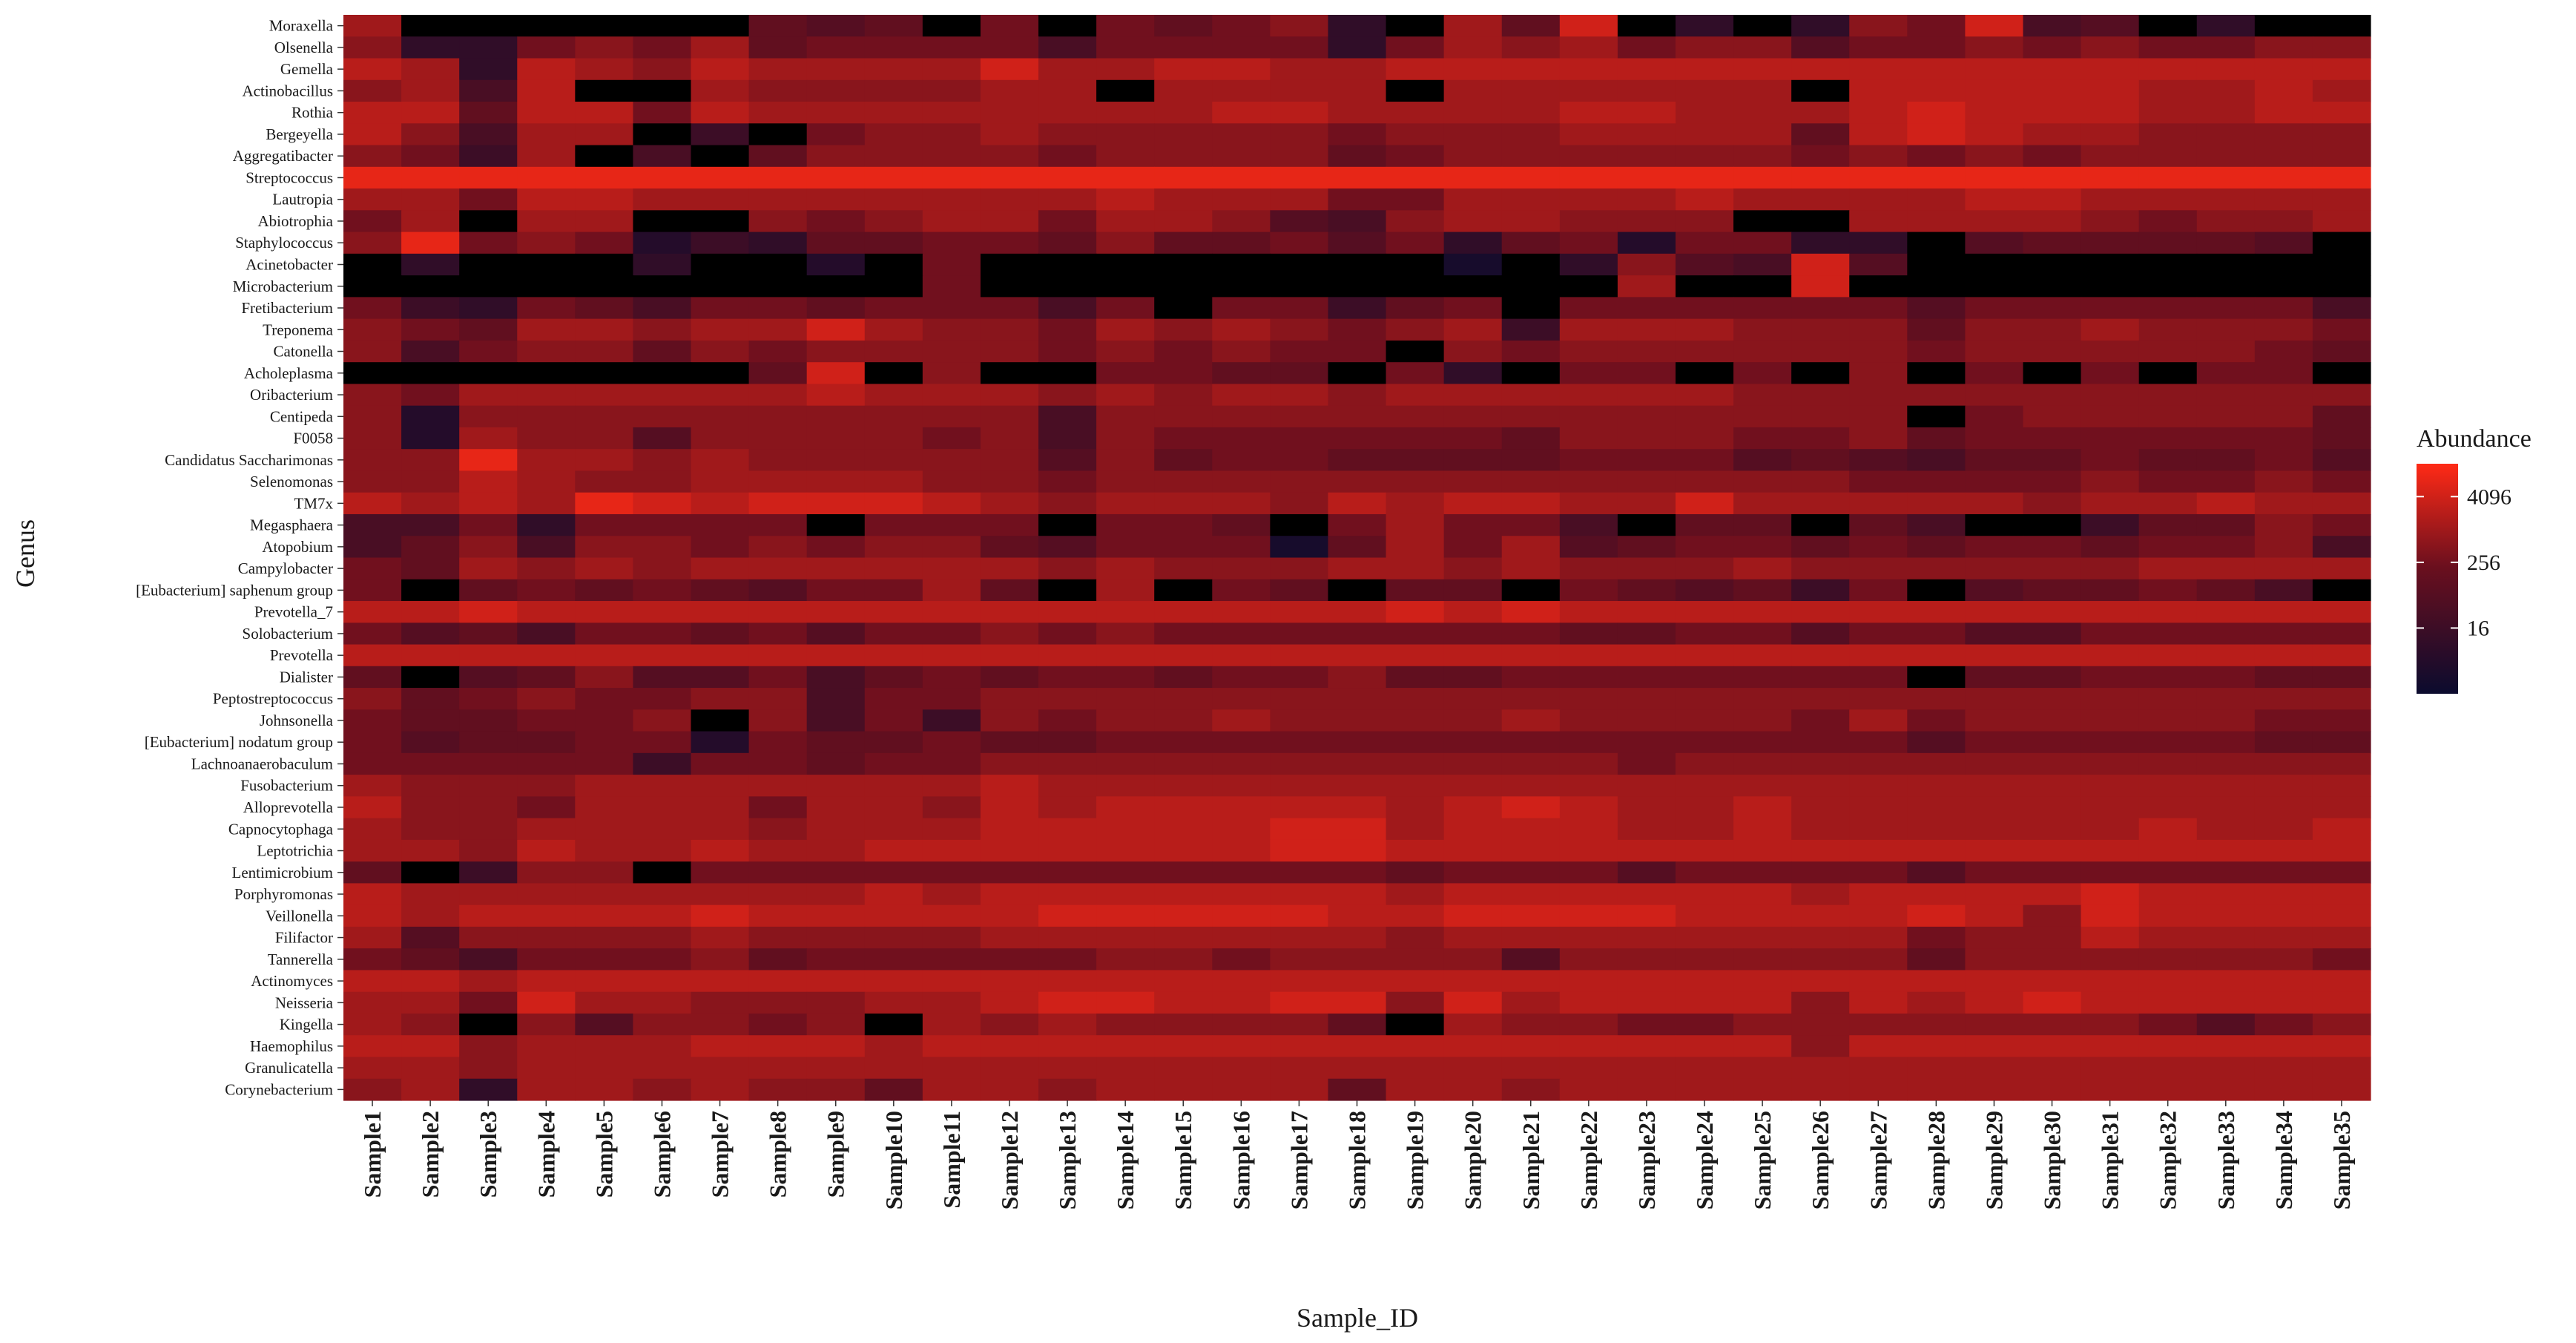 This screenshot has width=2576, height=1343. What do you see at coordinates (301, 26) in the screenshot?
I see `genus-label: Moraxella` at bounding box center [301, 26].